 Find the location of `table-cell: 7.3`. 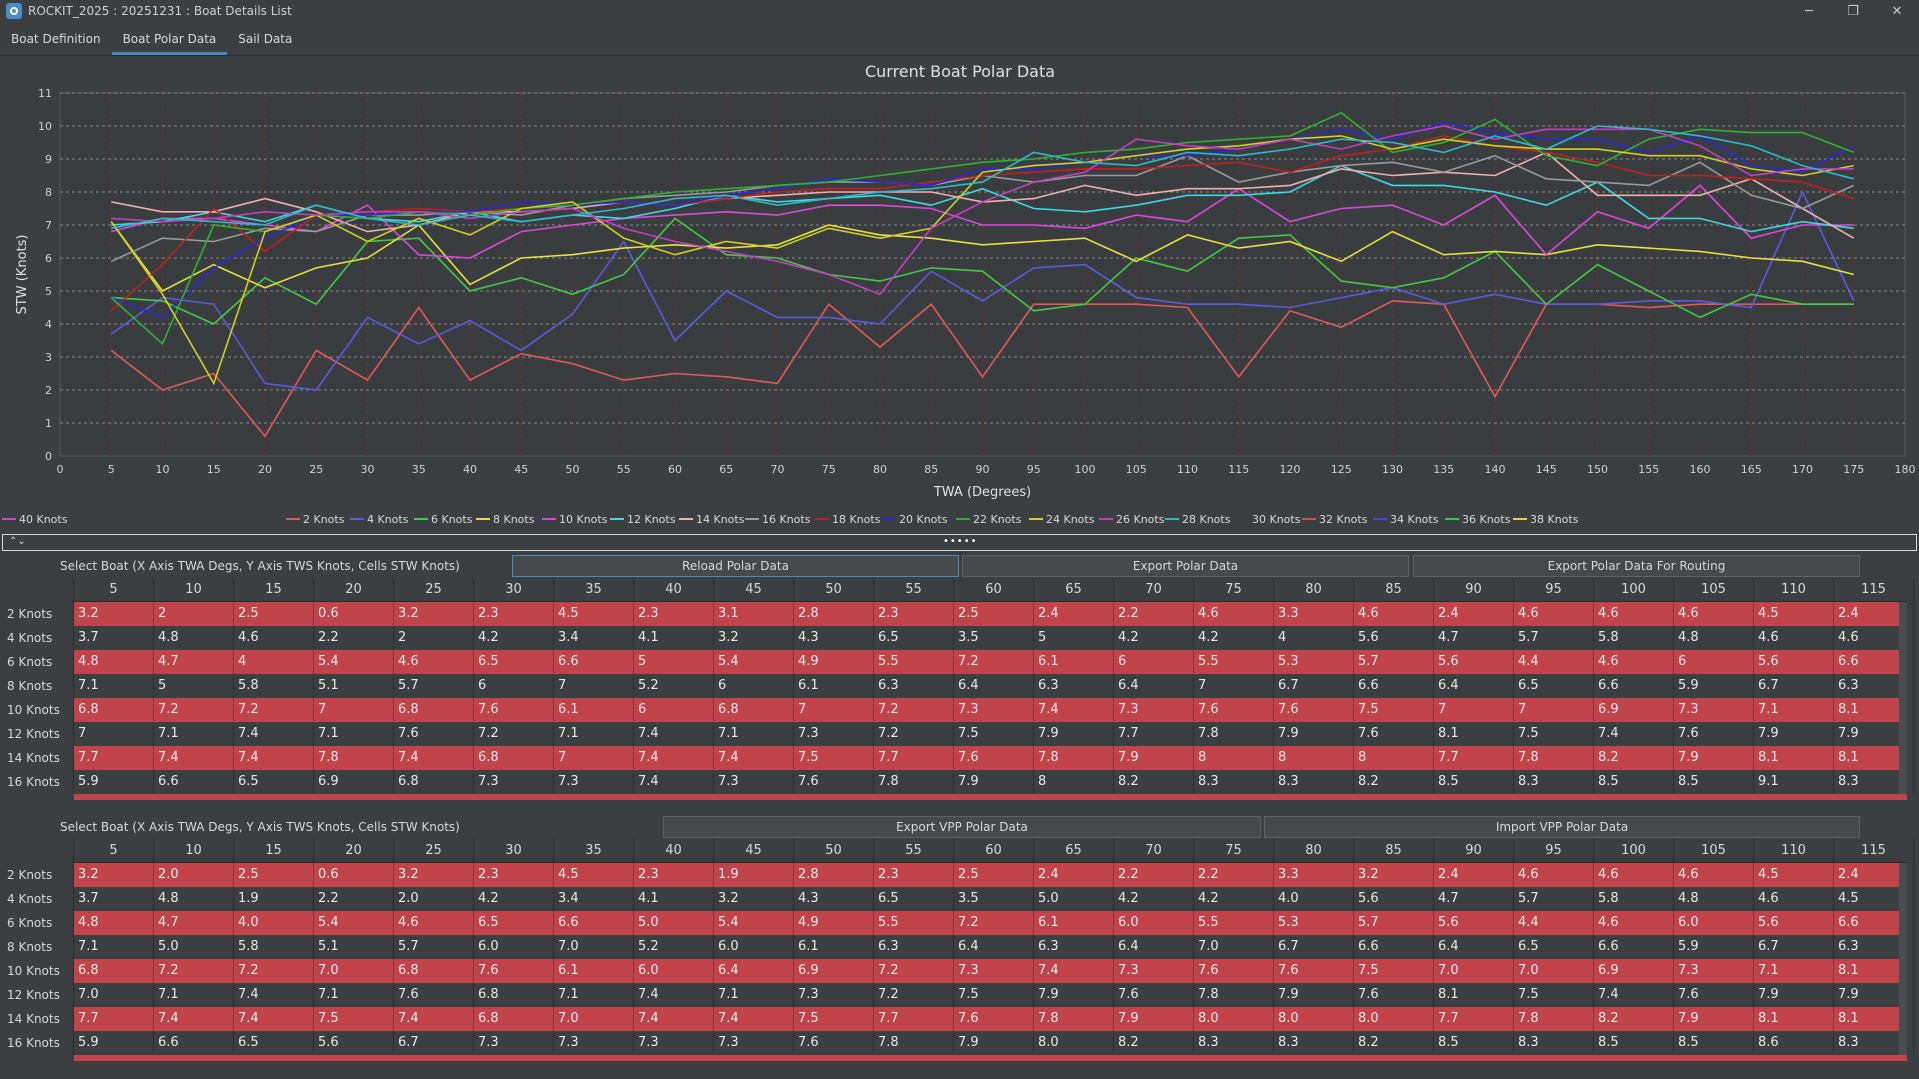

table-cell: 7.3 is located at coordinates (1714, 710).